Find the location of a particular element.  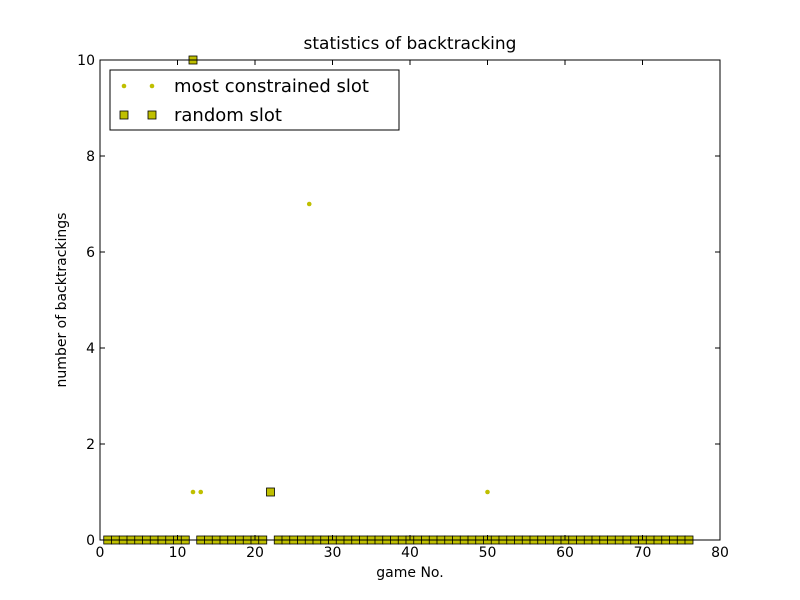

chart-title: statistics of backtracking is located at coordinates (410, 44).